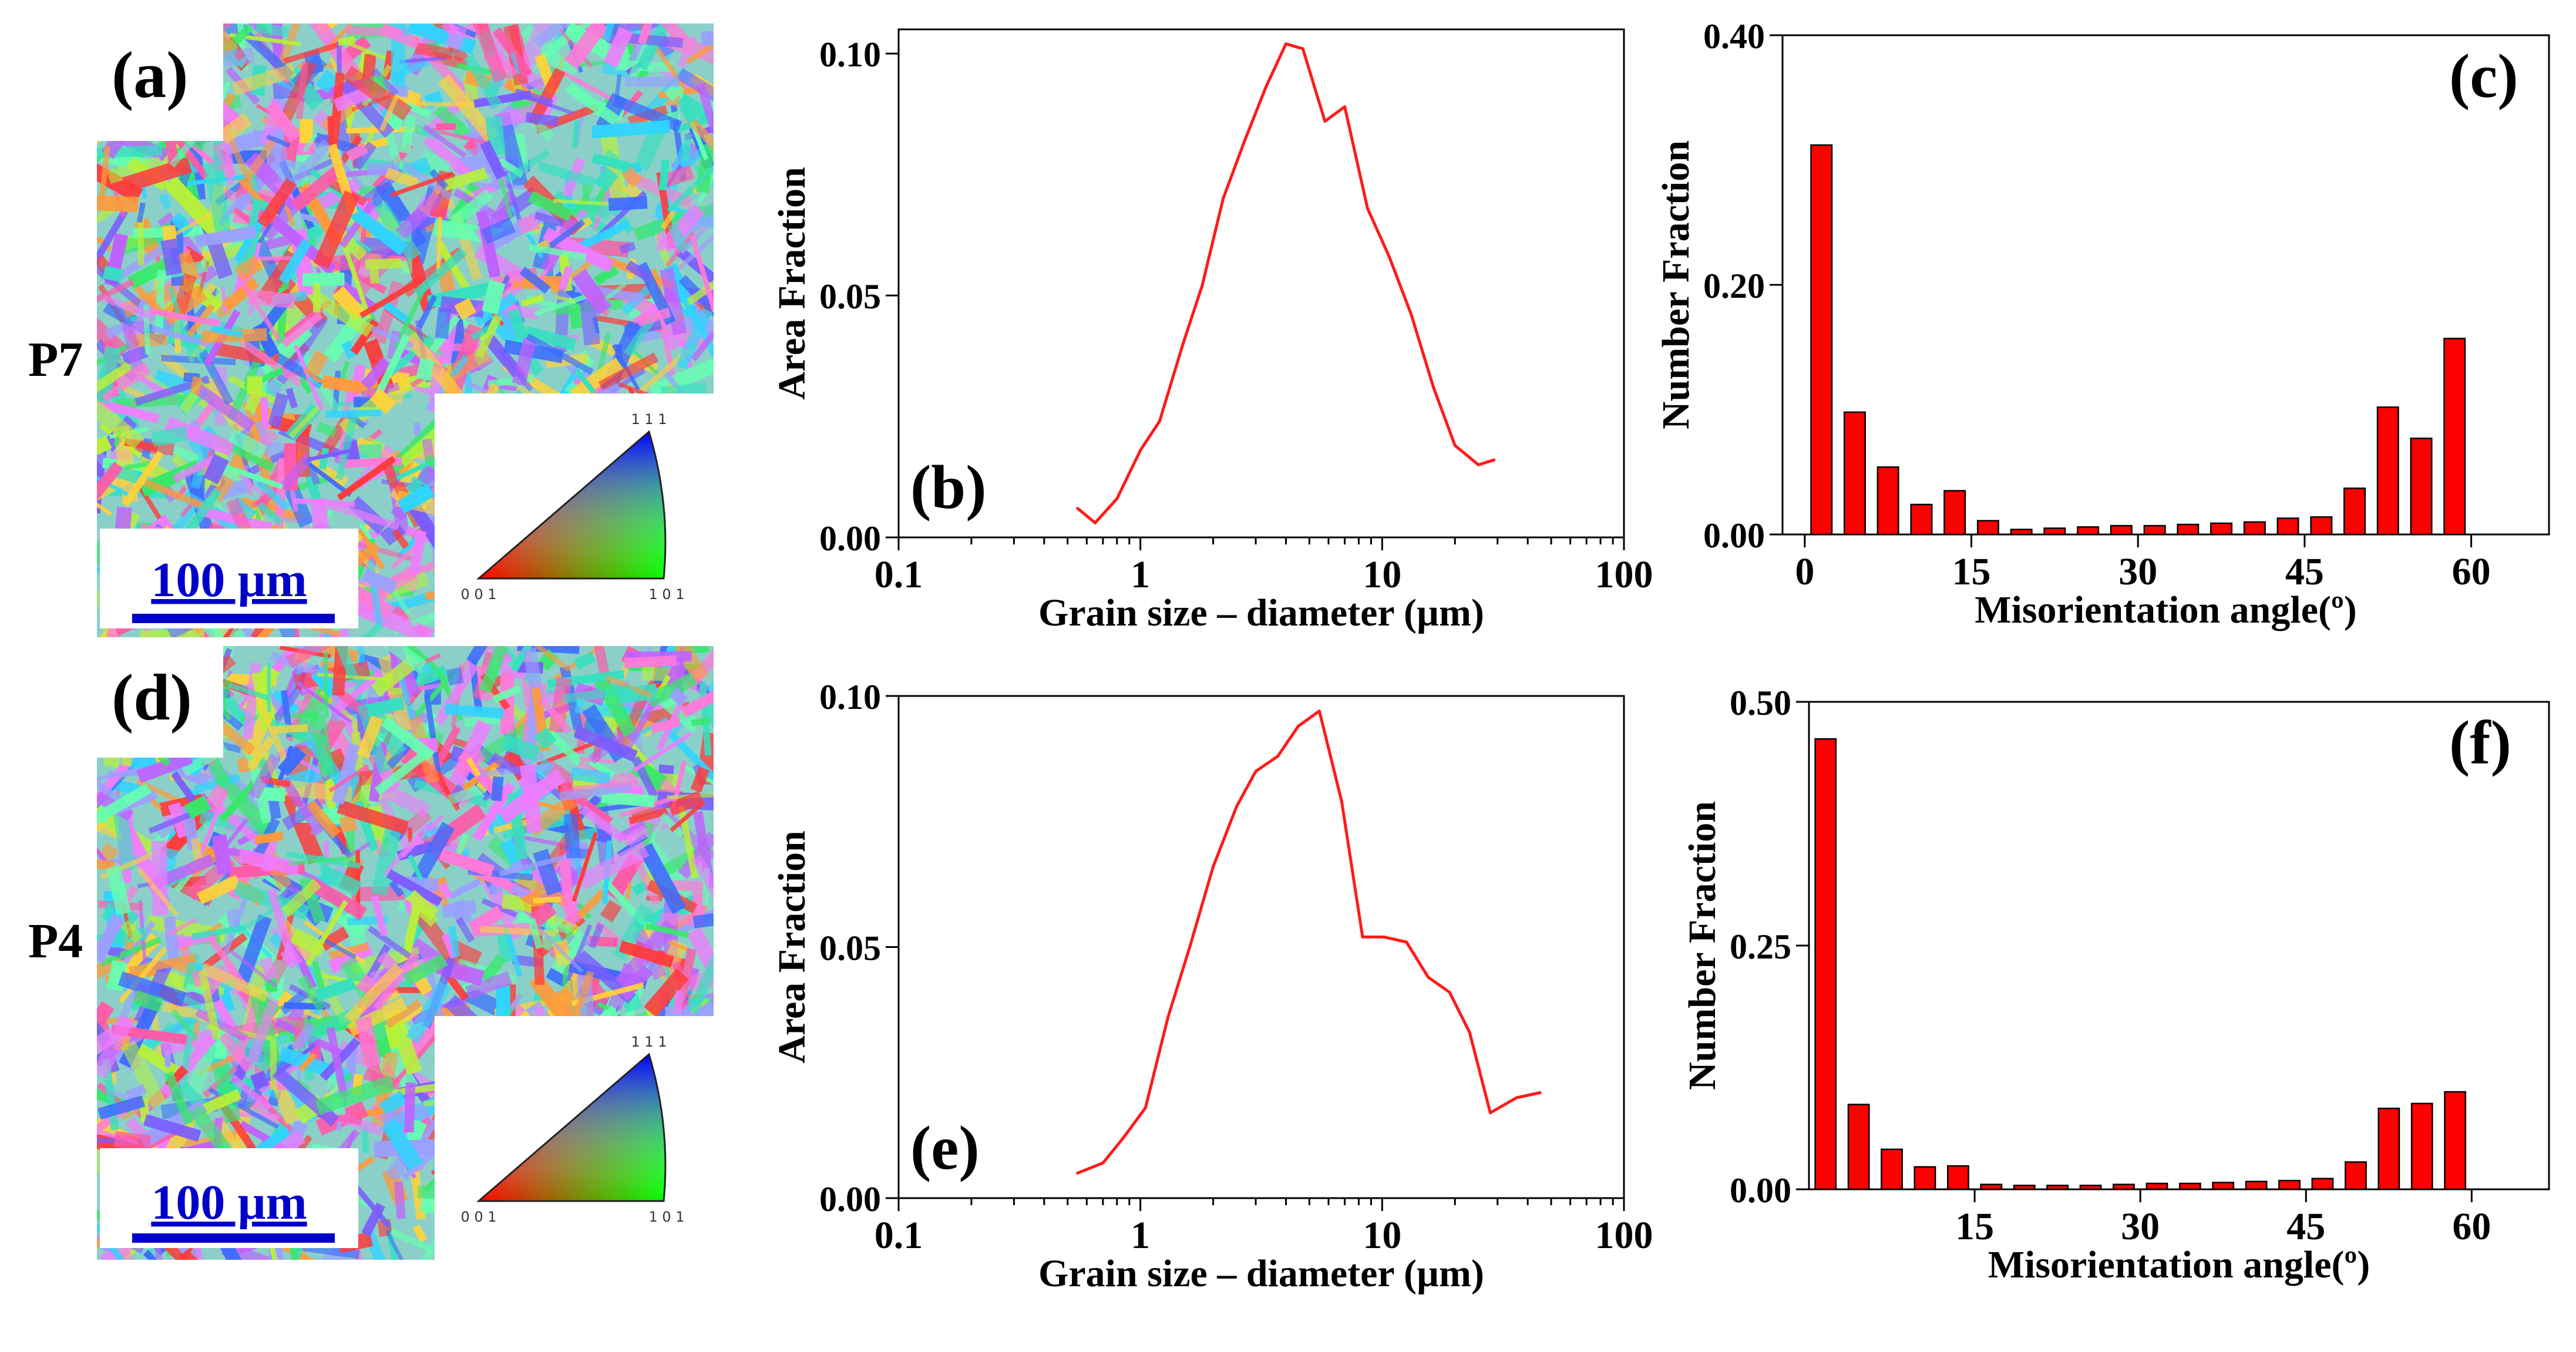 This screenshot has width=2576, height=1352. Describe the element at coordinates (1974, 1227) in the screenshot. I see `x-tick-label: 15` at that location.